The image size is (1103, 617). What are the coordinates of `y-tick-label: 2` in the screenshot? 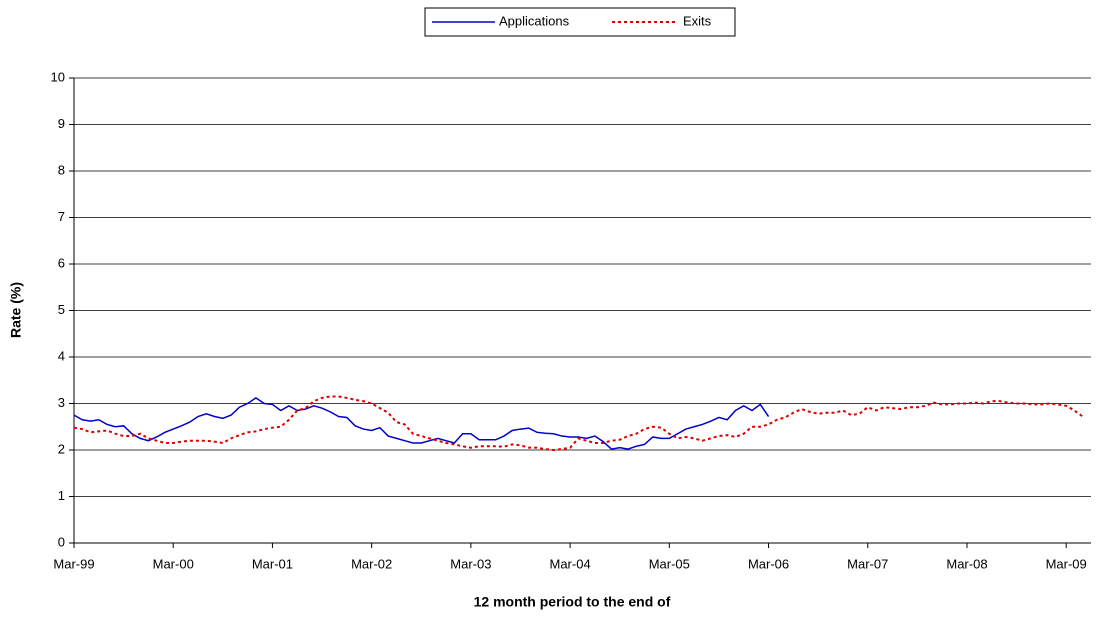 It's located at (61, 448).